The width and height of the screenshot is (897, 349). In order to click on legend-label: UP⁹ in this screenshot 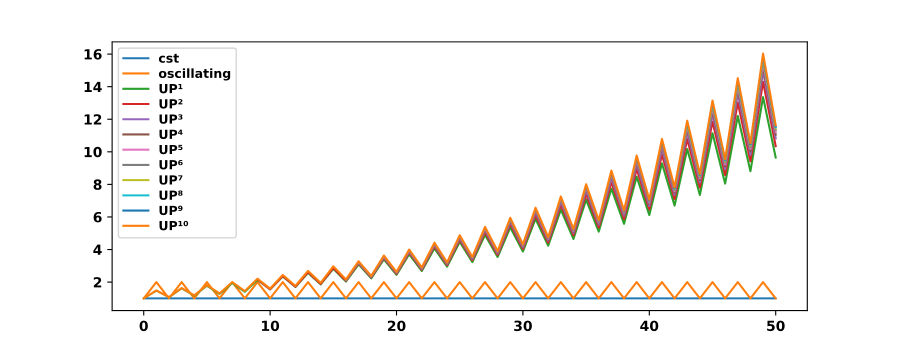, I will do `click(171, 211)`.